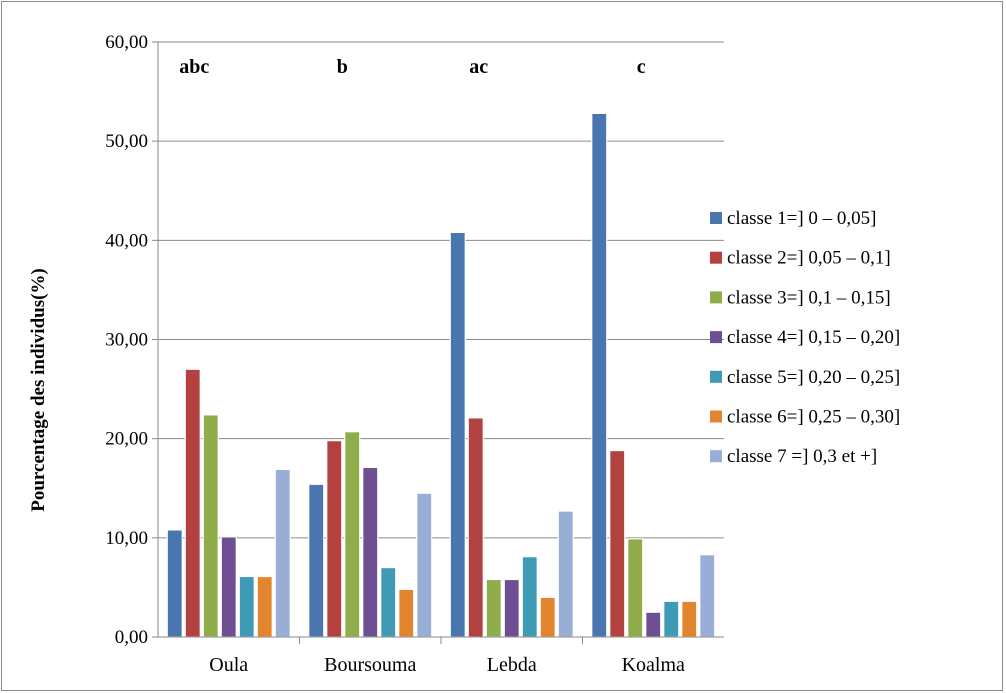  What do you see at coordinates (813, 377) in the screenshot?
I see `legend-entry: classe 5=] 0,20 – 0,25]` at bounding box center [813, 377].